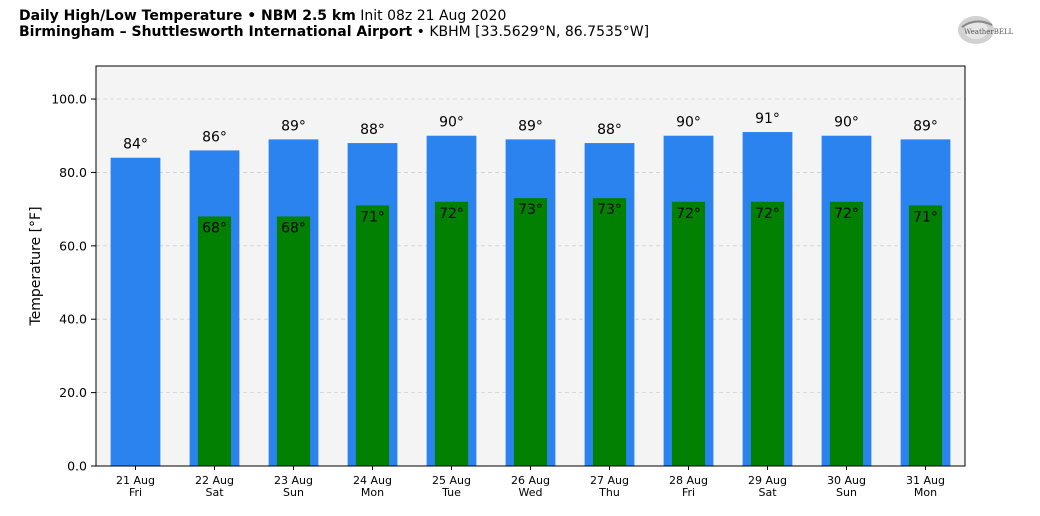 The image size is (1040, 516). What do you see at coordinates (135, 480) in the screenshot?
I see `x-tick-date: 21 Aug` at bounding box center [135, 480].